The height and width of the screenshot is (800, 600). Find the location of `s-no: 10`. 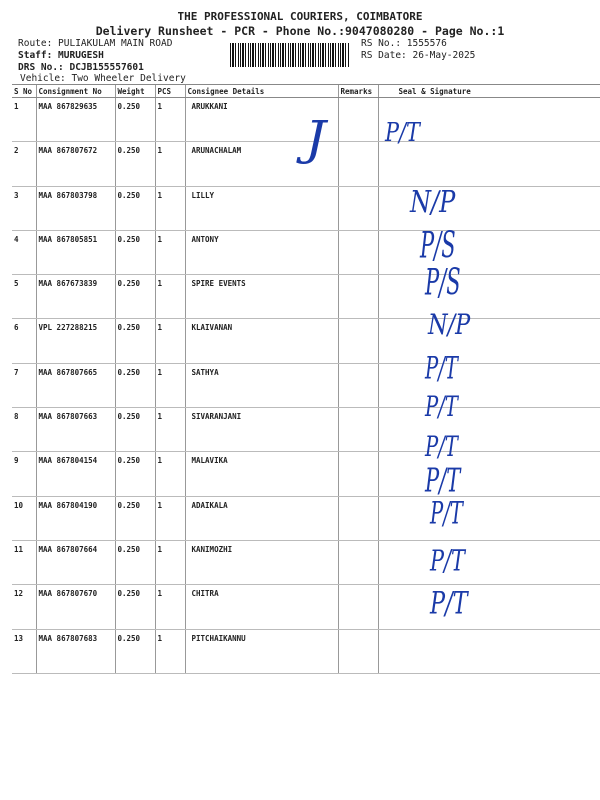

s-no: 10 is located at coordinates (24, 518).